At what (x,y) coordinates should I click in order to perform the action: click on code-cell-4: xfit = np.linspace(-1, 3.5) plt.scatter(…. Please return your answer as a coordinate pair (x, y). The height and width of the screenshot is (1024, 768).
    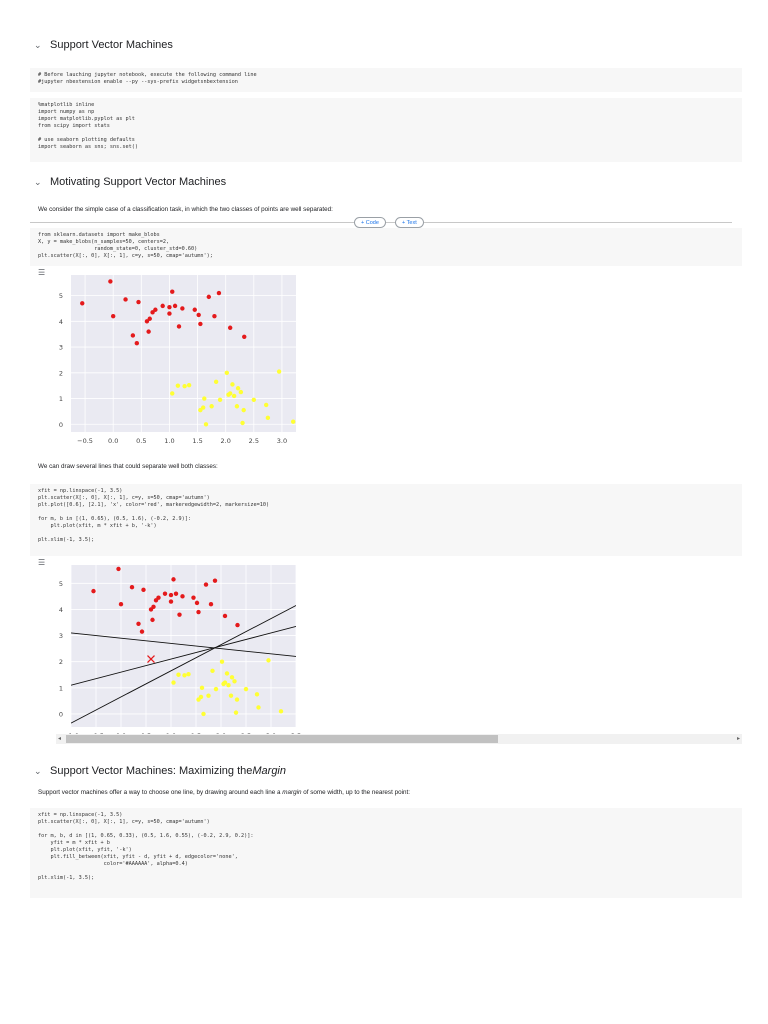
    Looking at the image, I should click on (386, 520).